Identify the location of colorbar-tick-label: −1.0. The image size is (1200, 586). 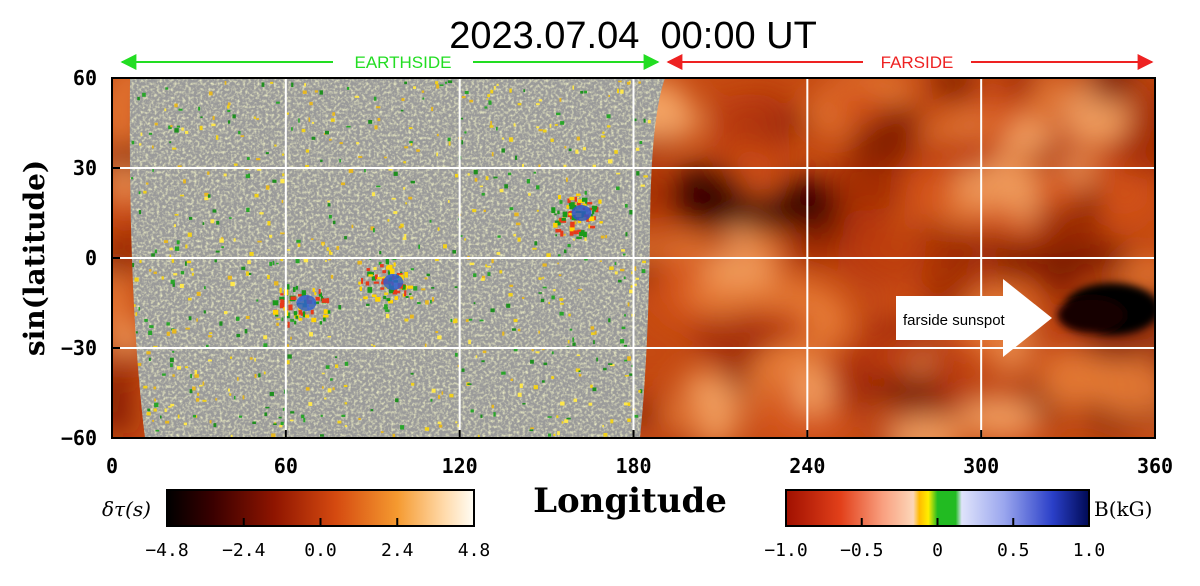
(785, 550).